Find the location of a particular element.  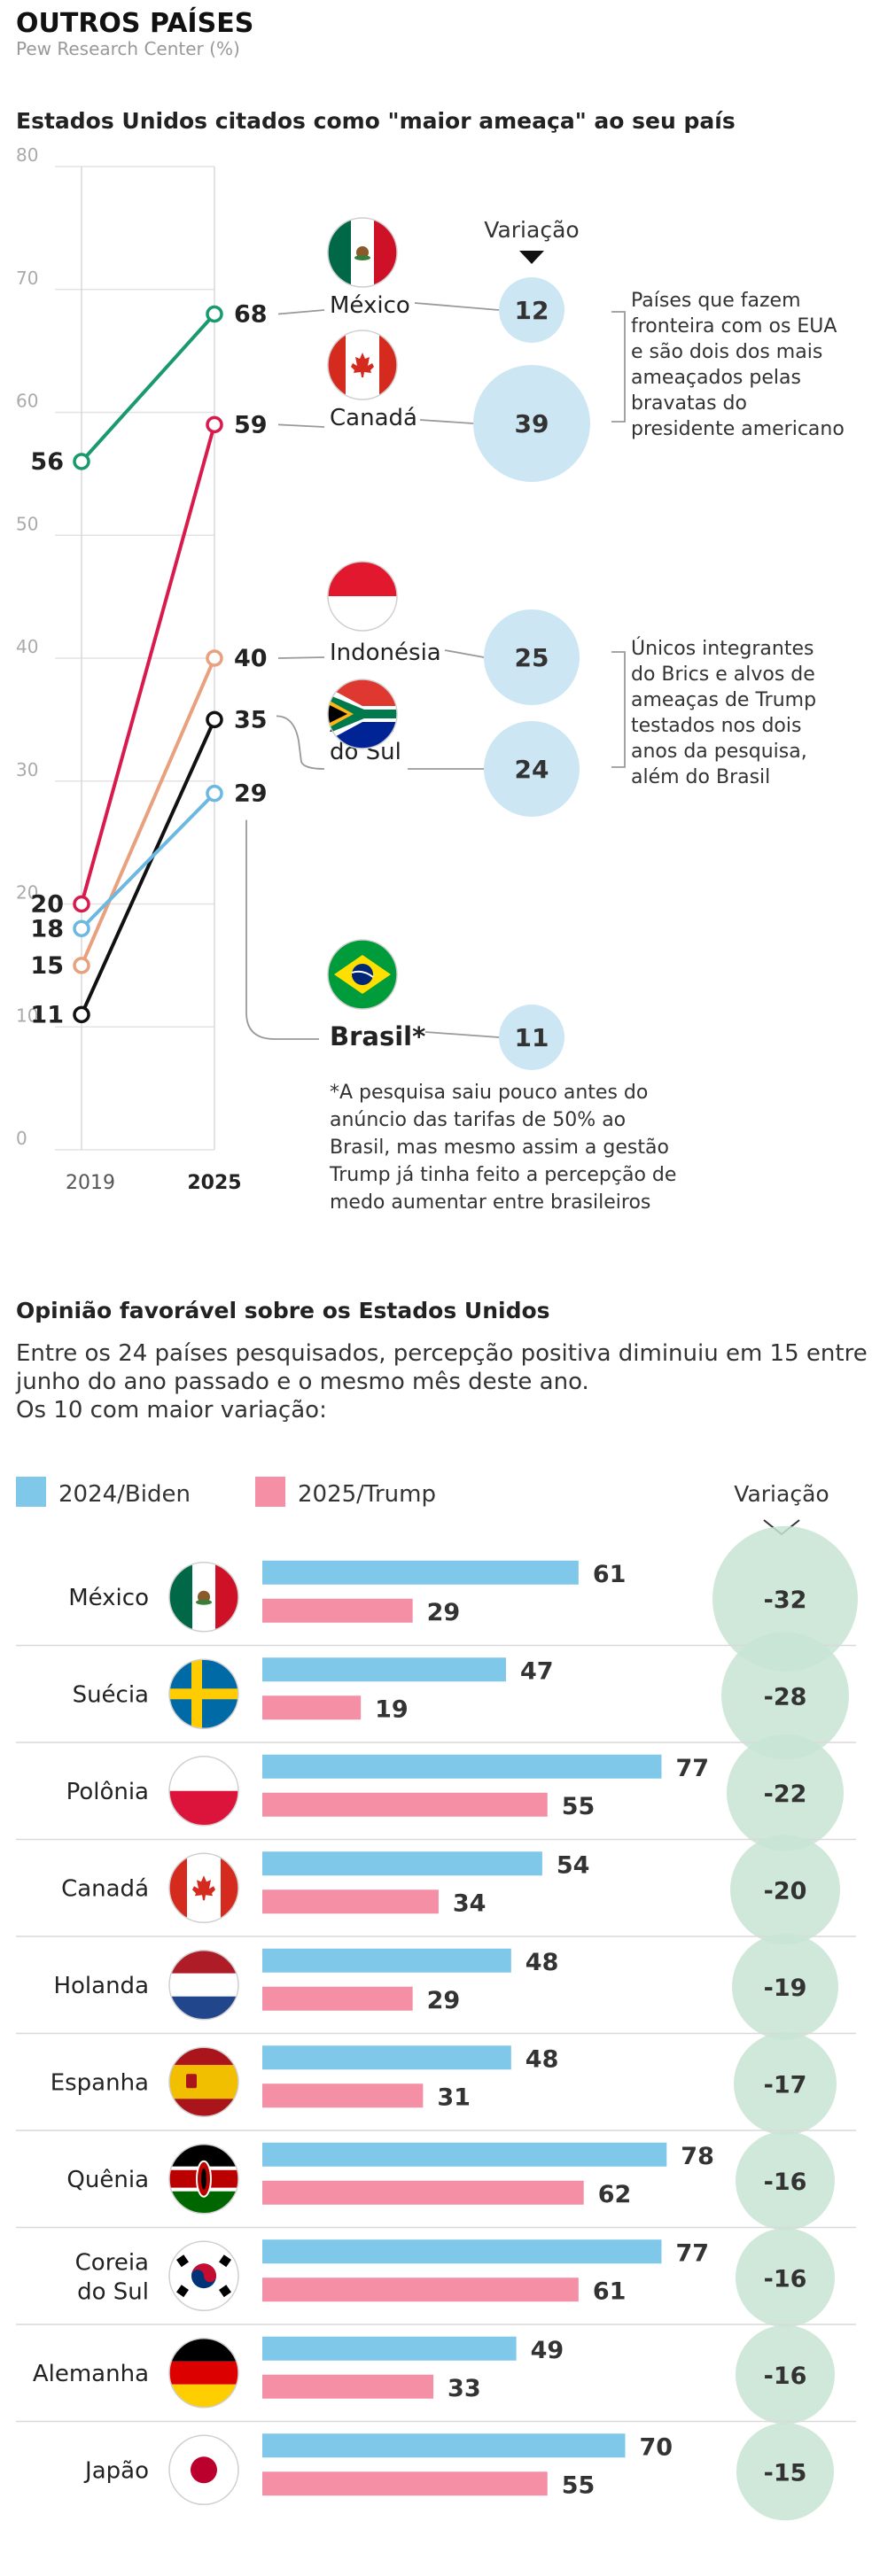

text-line: bravatas do is located at coordinates (689, 403).